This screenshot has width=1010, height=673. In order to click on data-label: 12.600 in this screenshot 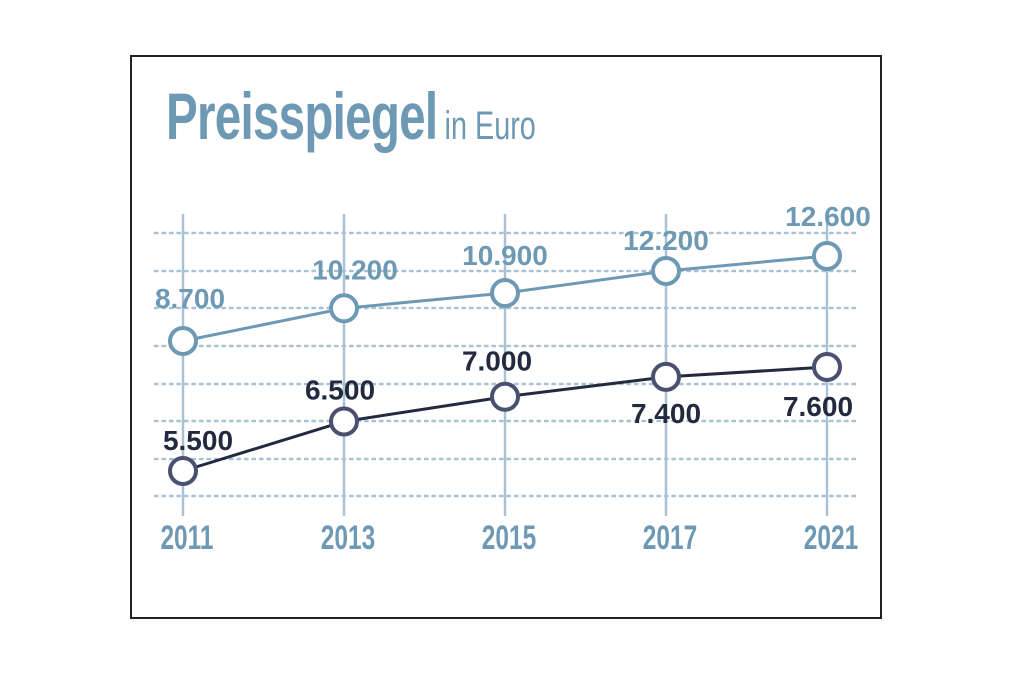, I will do `click(828, 216)`.